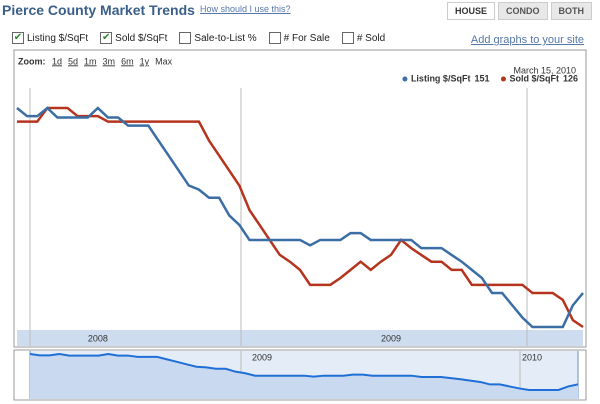 This screenshot has height=404, width=600. I want to click on page-title: Pierce County Market Trends, so click(98, 10).